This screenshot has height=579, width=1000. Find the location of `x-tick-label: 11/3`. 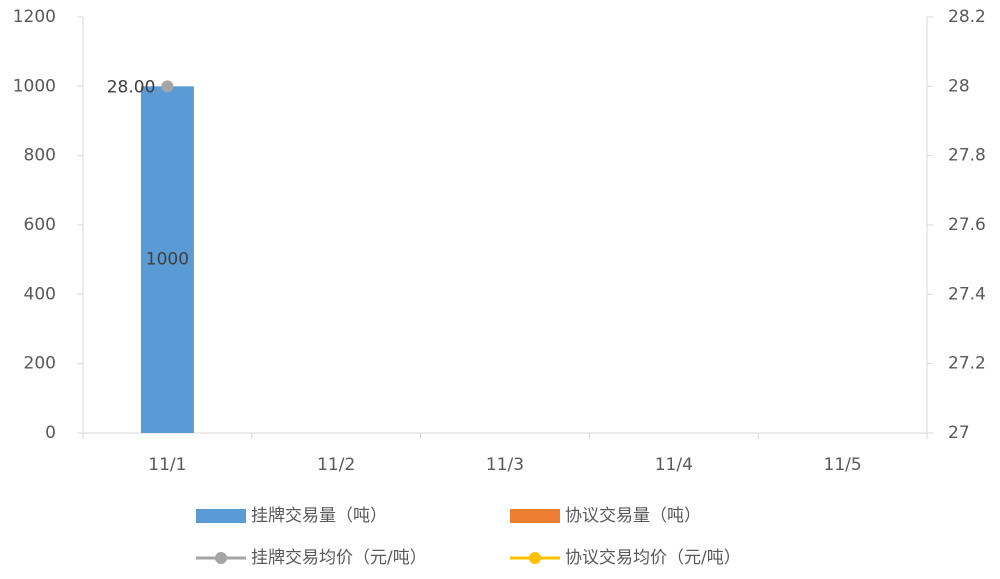

x-tick-label: 11/3 is located at coordinates (505, 465).